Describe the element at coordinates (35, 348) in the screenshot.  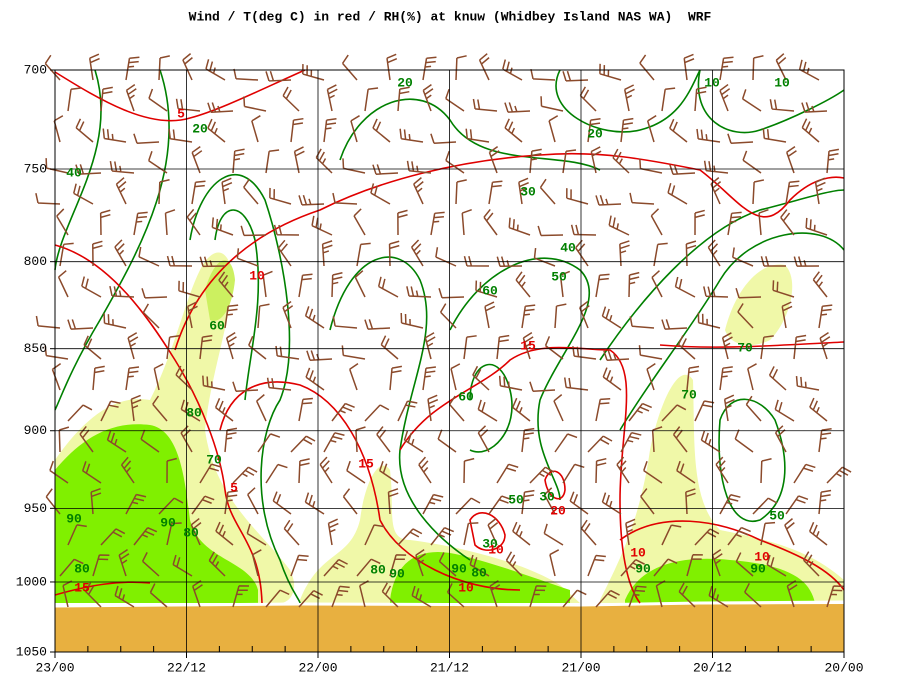
I see `y-tick-label: 850` at that location.